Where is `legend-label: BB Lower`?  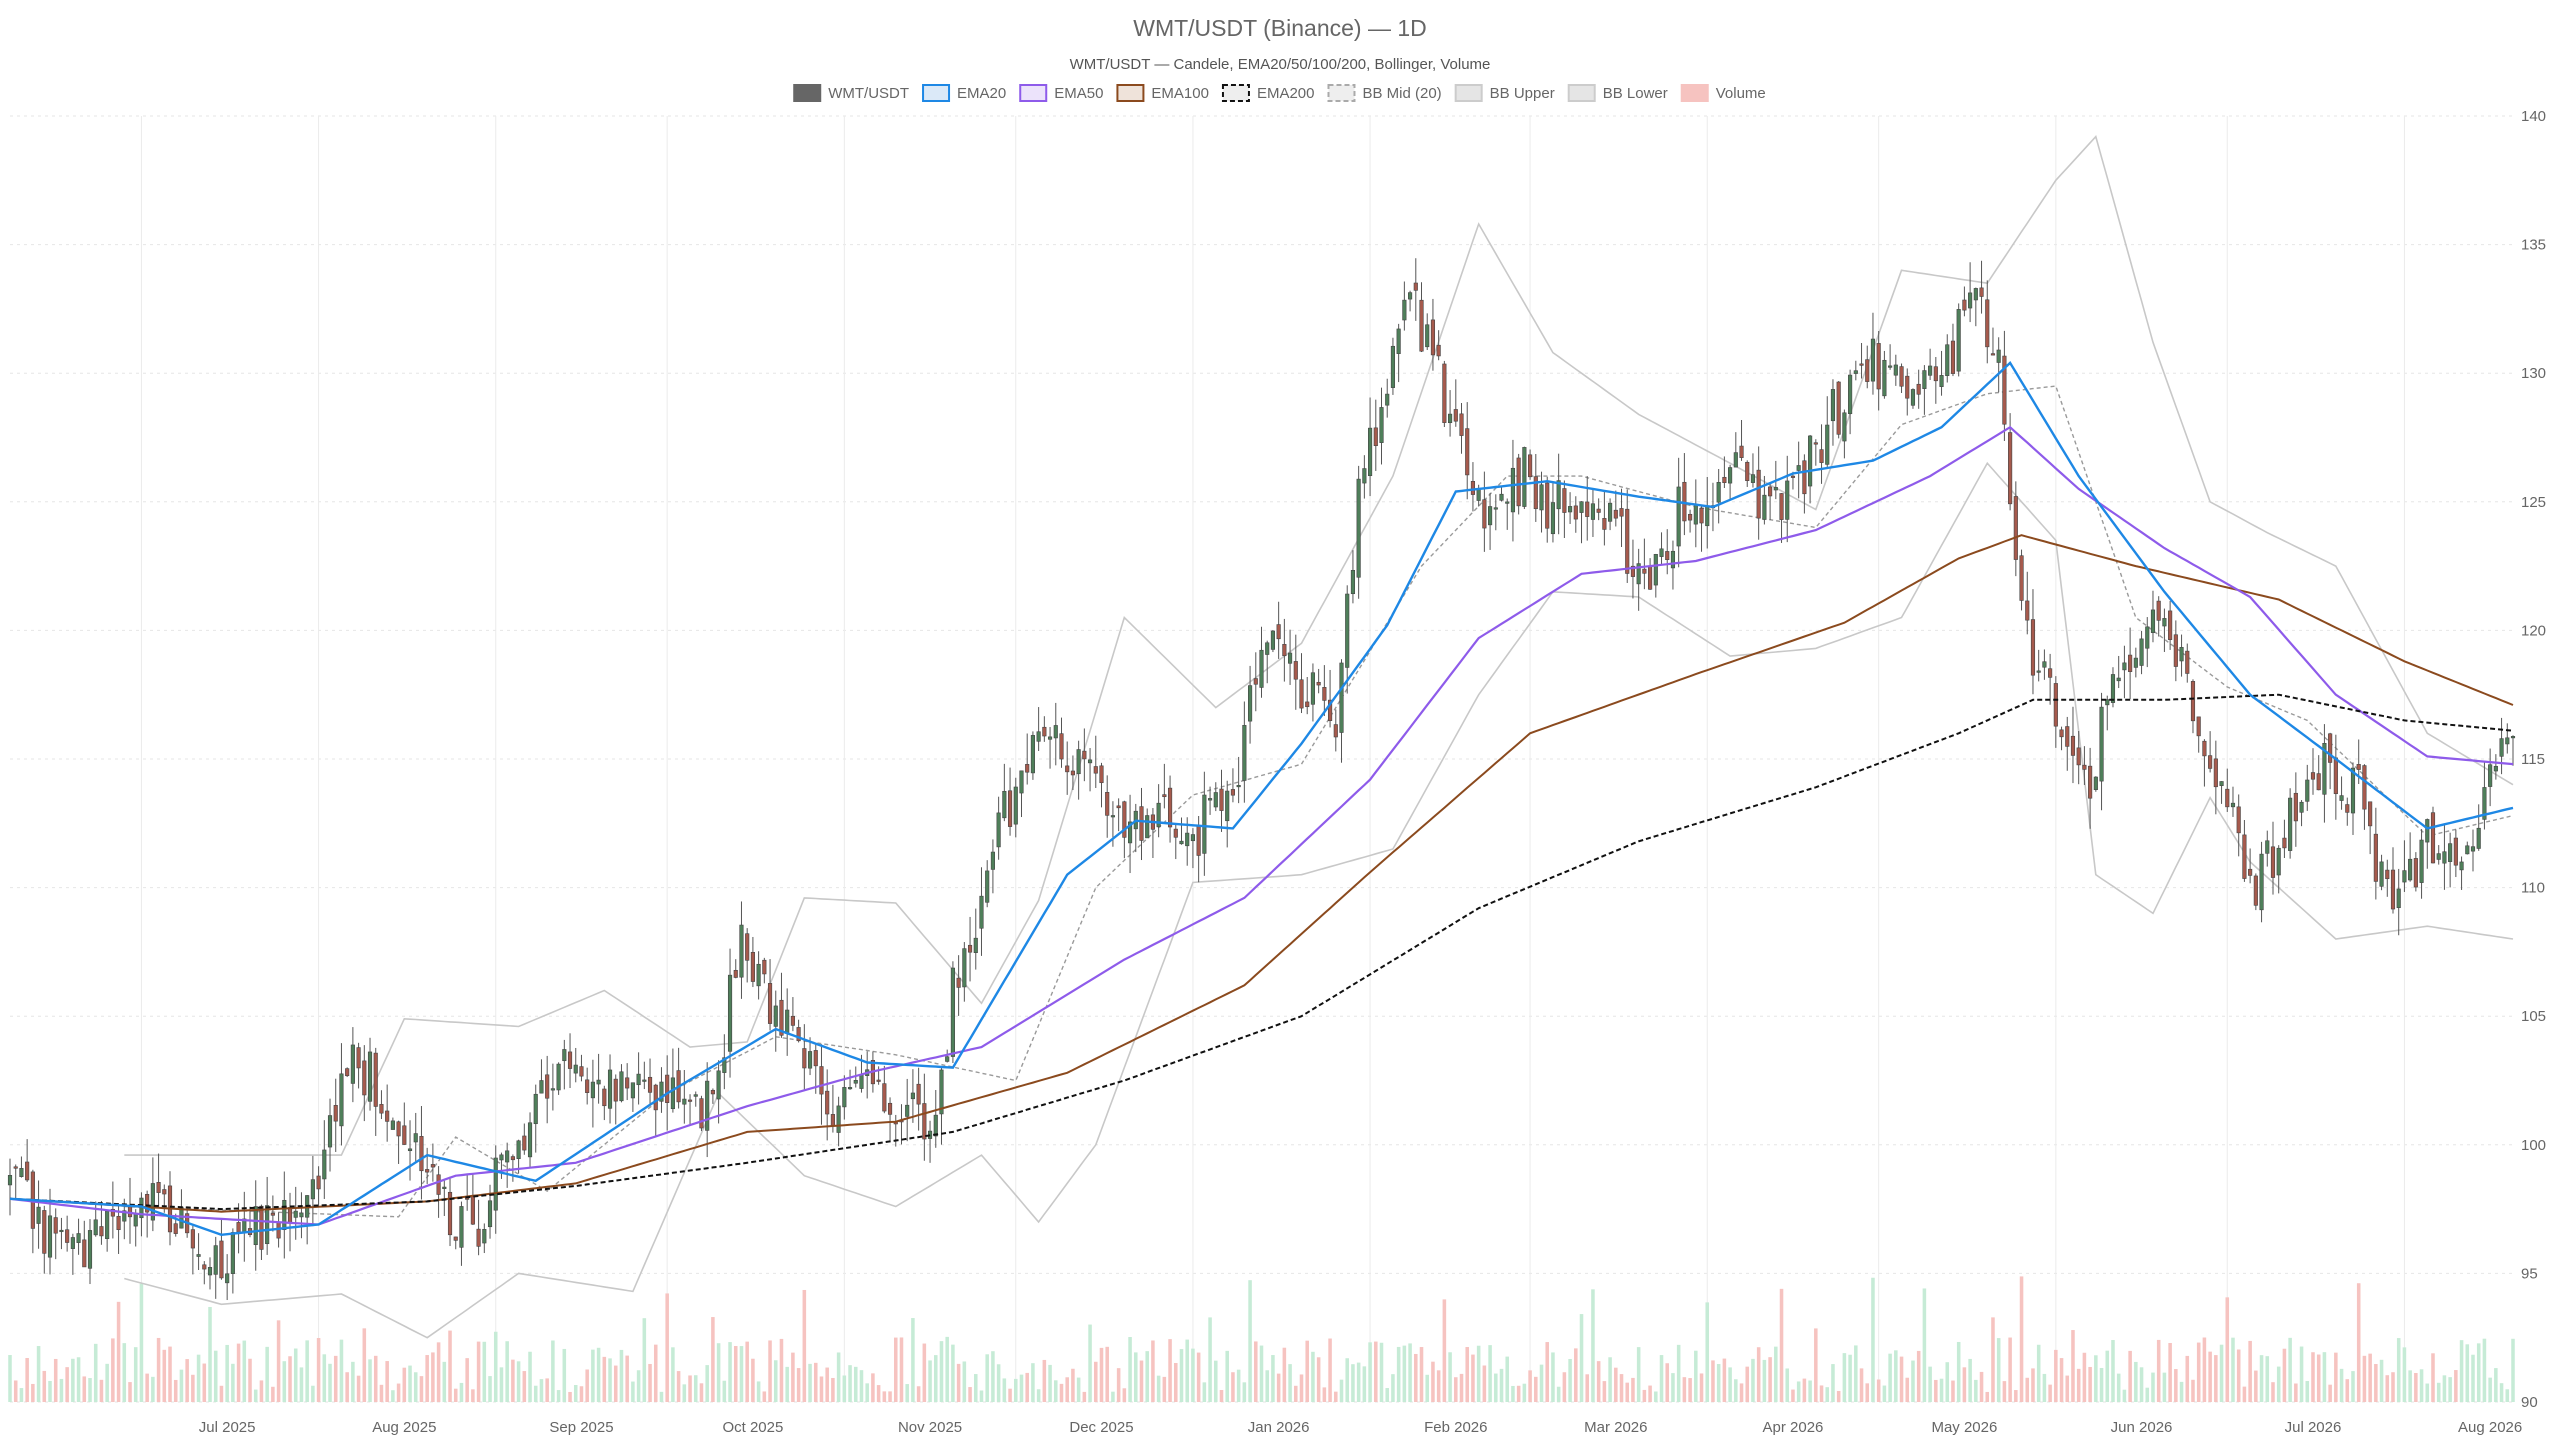 legend-label: BB Lower is located at coordinates (1635, 93).